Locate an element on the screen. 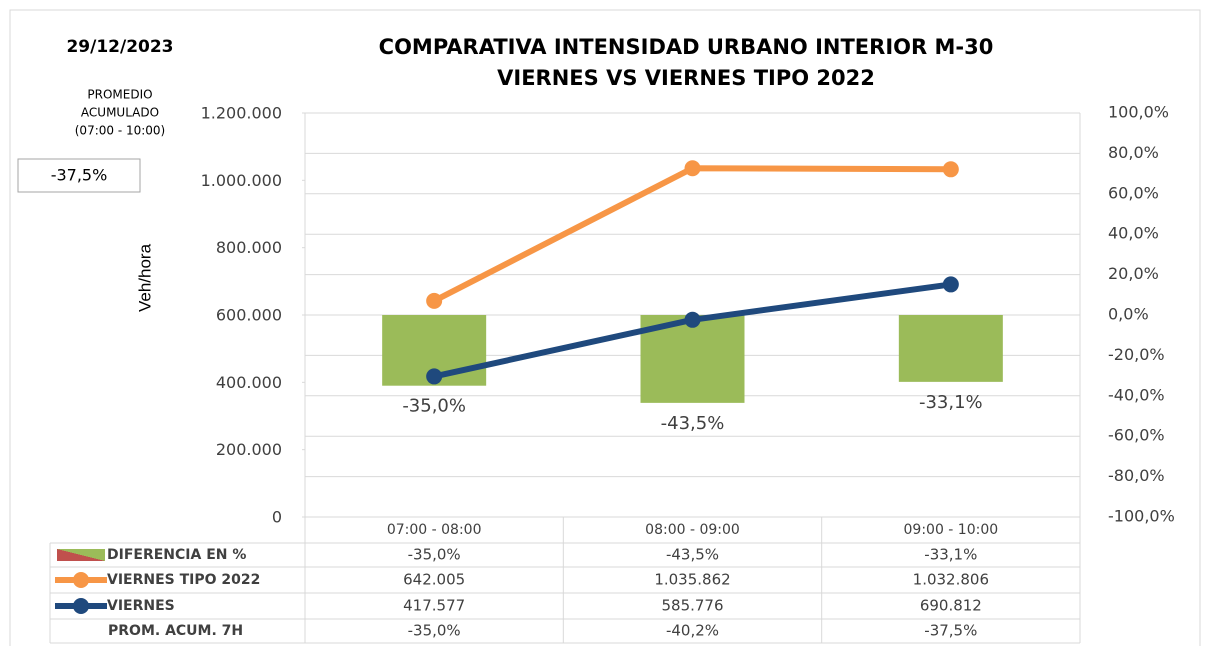 The width and height of the screenshot is (1206, 646). data-label: -35,0% is located at coordinates (434, 406).